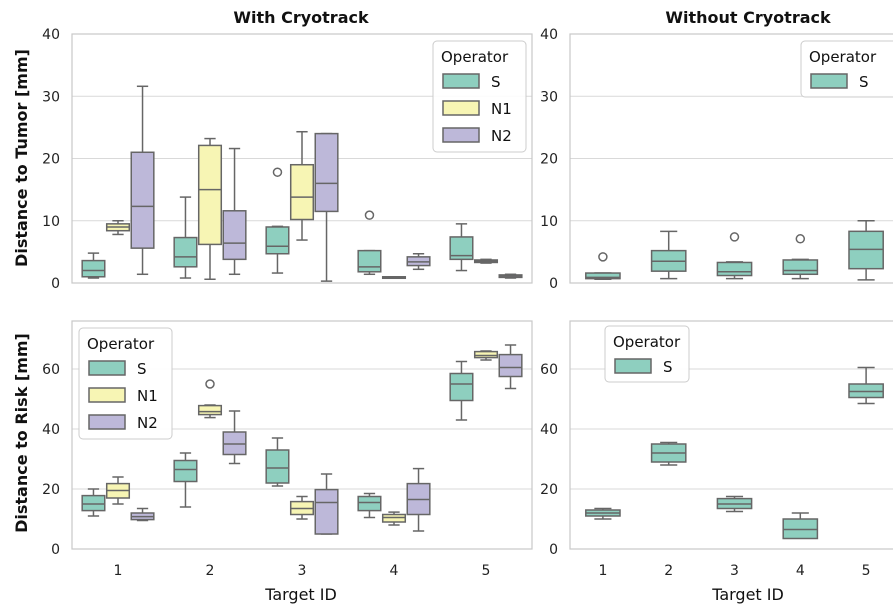  I want to click on y-axis-label-tumor: Distance to Tumor [mm], so click(21, 158).